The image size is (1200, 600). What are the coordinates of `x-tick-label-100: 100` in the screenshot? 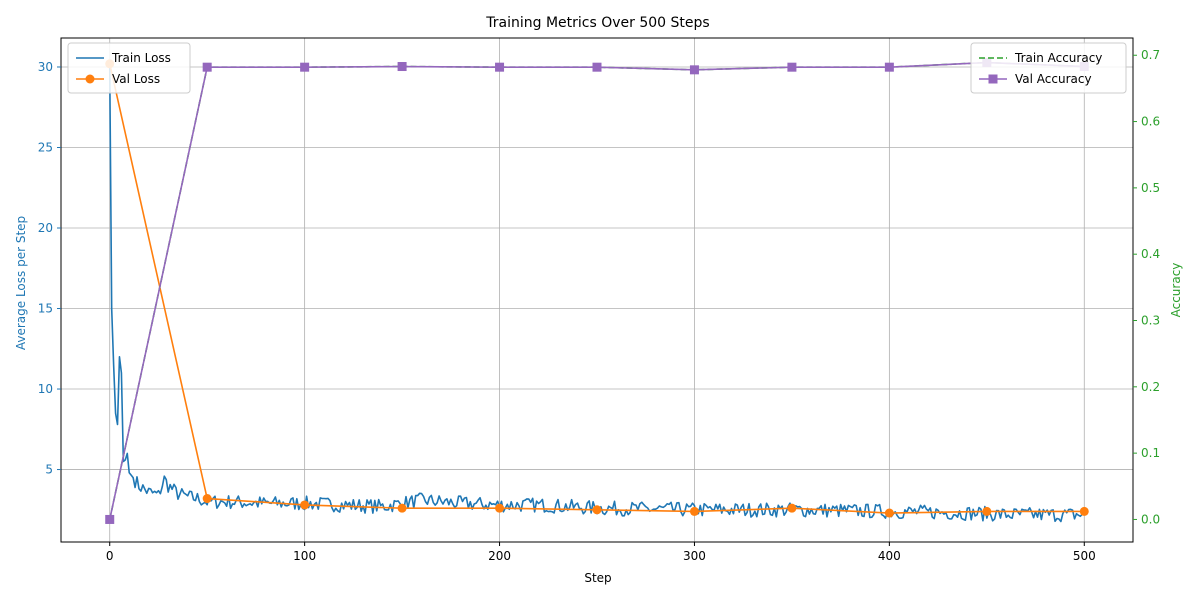 It's located at (304, 556).